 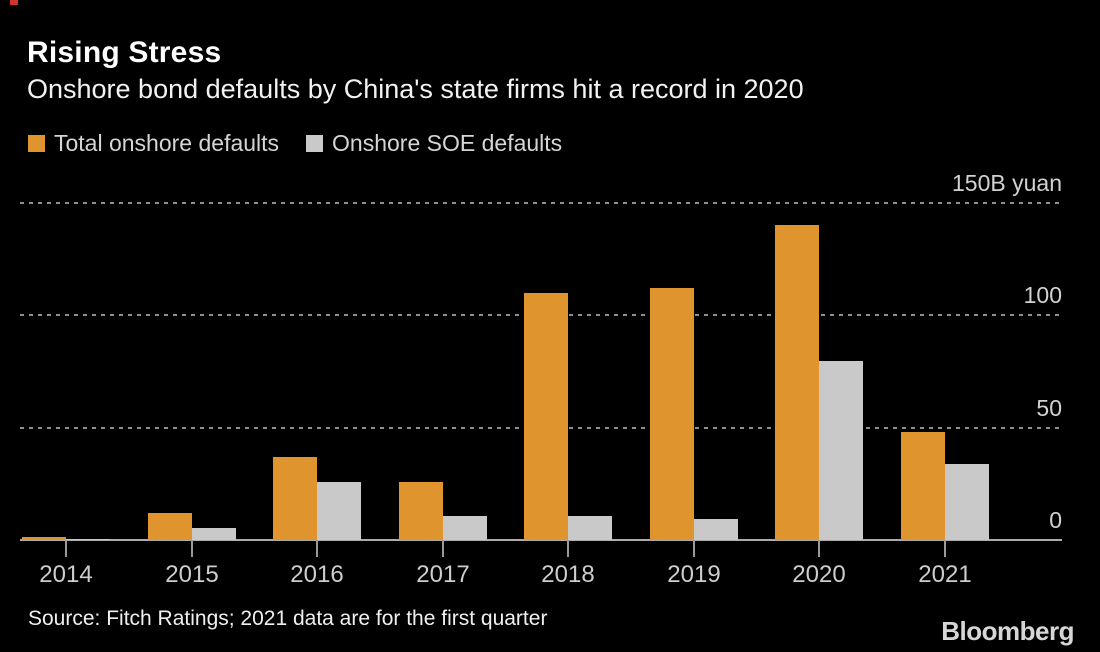 I want to click on bar-soe-2020, so click(x=841, y=450).